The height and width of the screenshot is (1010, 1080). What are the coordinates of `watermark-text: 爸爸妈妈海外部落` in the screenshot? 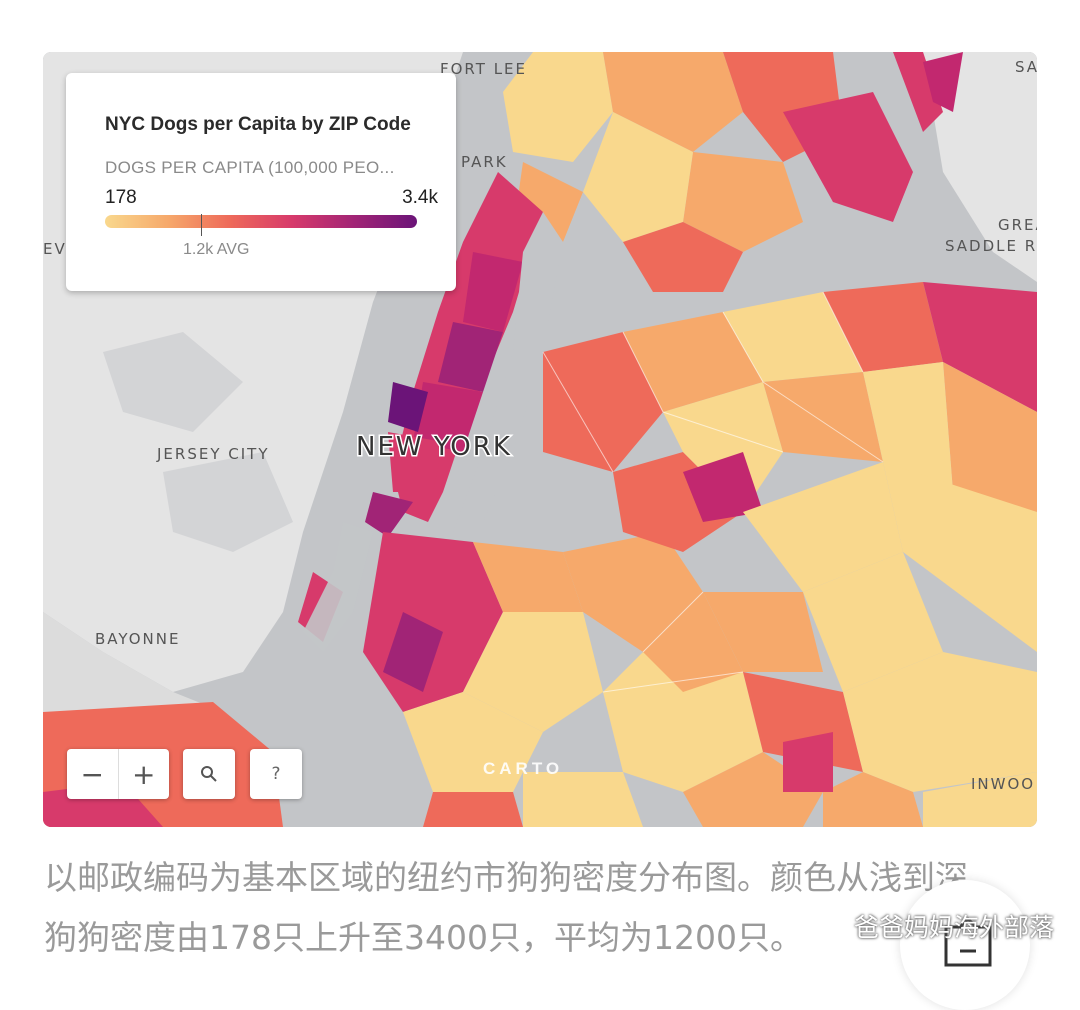 It's located at (954, 927).